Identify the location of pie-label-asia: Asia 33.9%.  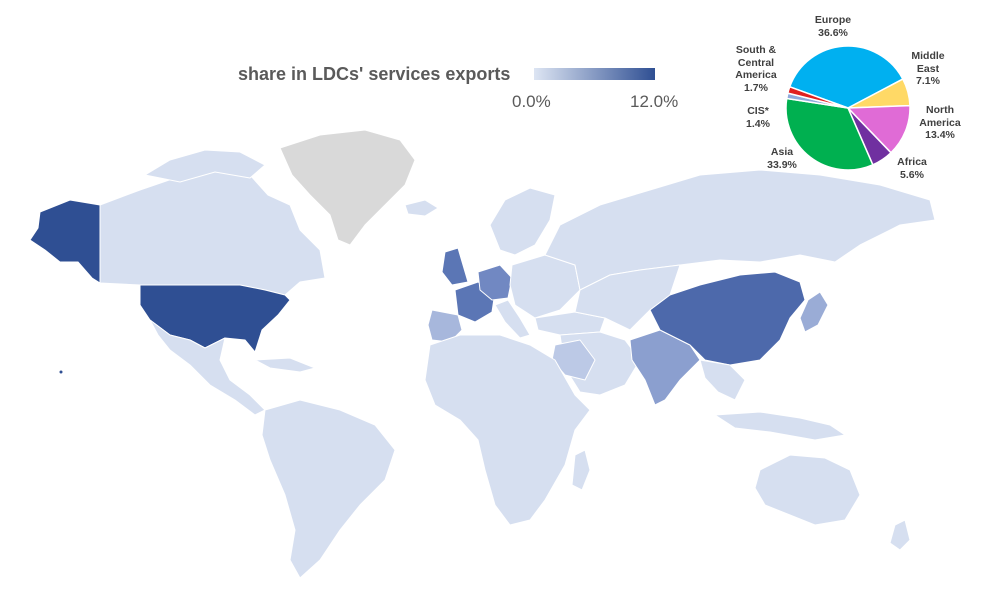
(782, 158).